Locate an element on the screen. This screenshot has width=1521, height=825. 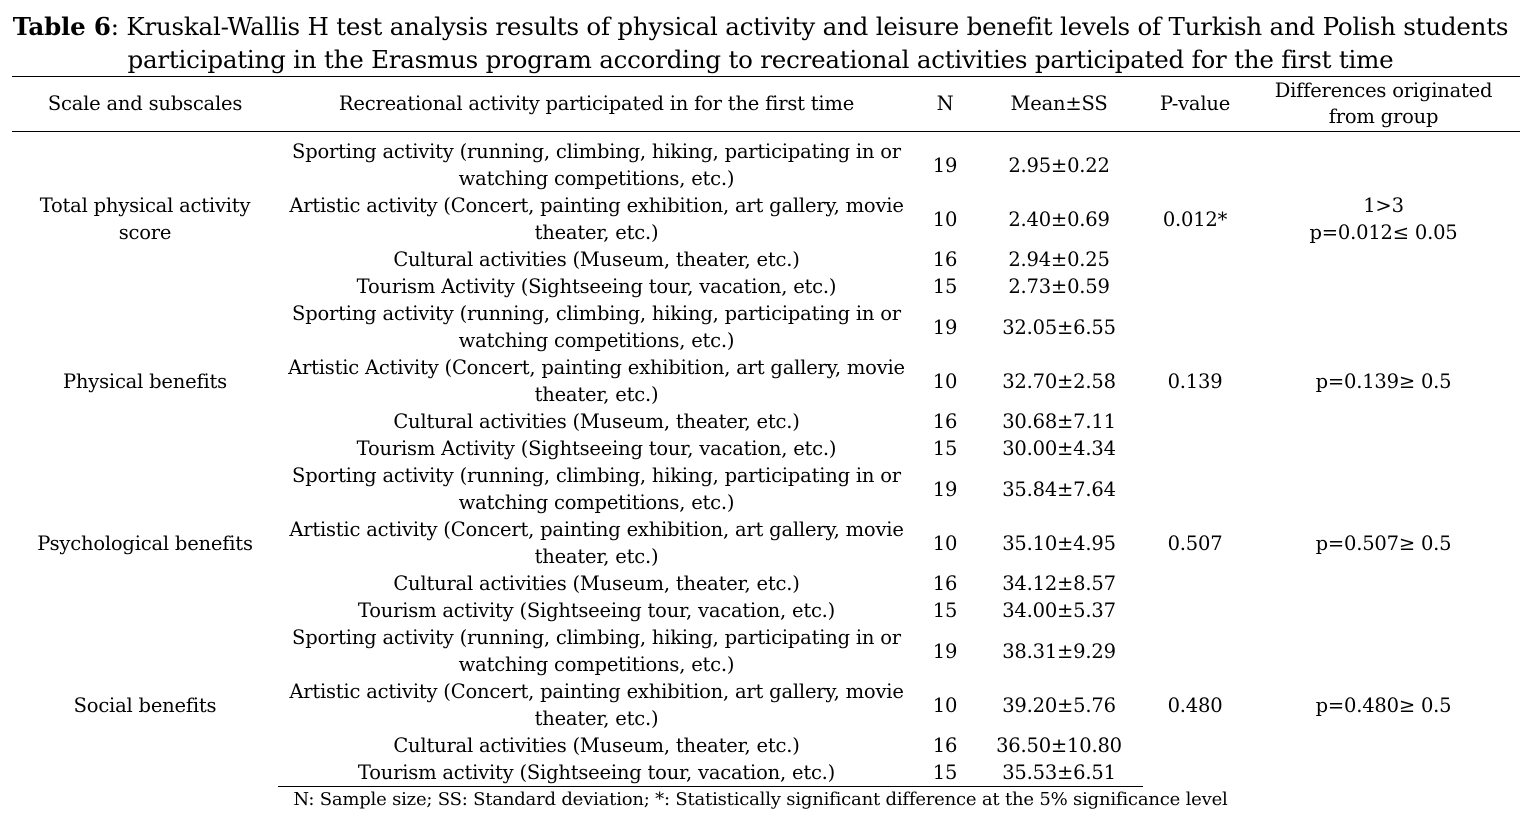
mean-cell: 34.12±8.57 is located at coordinates (1059, 583).